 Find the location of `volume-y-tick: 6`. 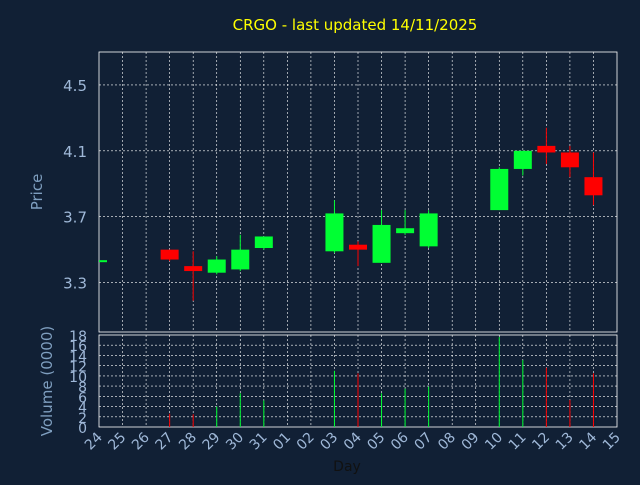

volume-y-tick: 6 is located at coordinates (82, 398).